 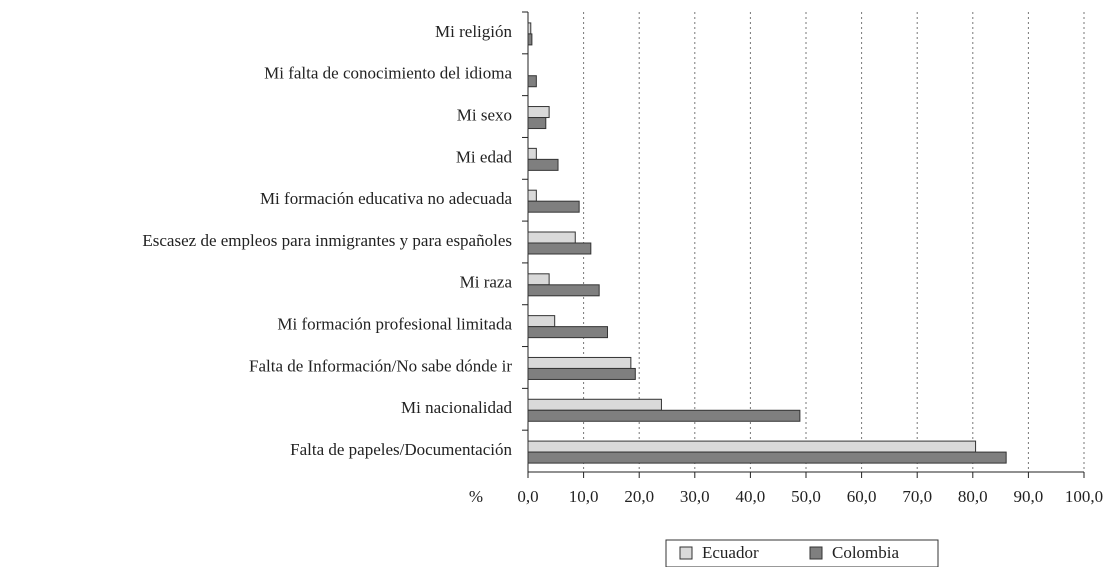 I want to click on x-tick-label: 10,0, so click(x=584, y=496).